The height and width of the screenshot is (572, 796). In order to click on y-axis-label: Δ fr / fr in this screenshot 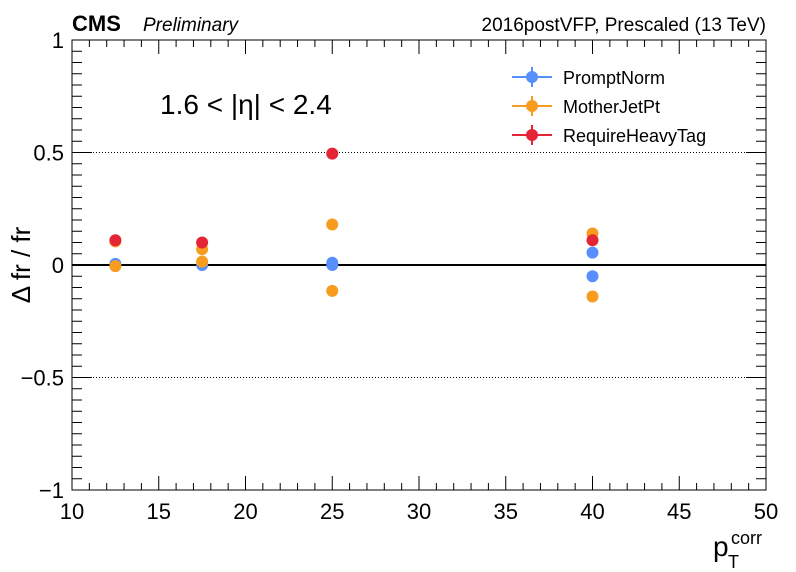, I will do `click(21, 264)`.